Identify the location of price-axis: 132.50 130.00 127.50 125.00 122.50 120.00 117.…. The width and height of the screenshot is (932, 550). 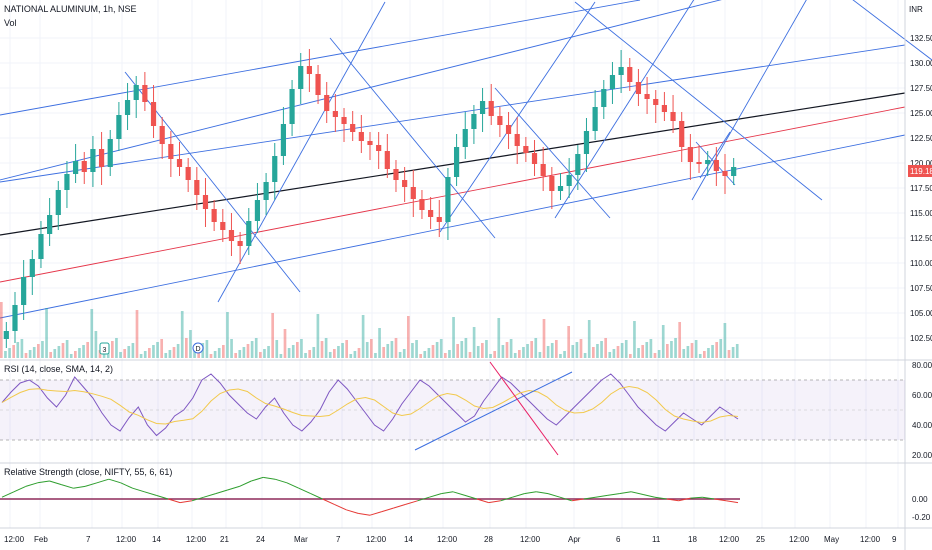
(921, 188).